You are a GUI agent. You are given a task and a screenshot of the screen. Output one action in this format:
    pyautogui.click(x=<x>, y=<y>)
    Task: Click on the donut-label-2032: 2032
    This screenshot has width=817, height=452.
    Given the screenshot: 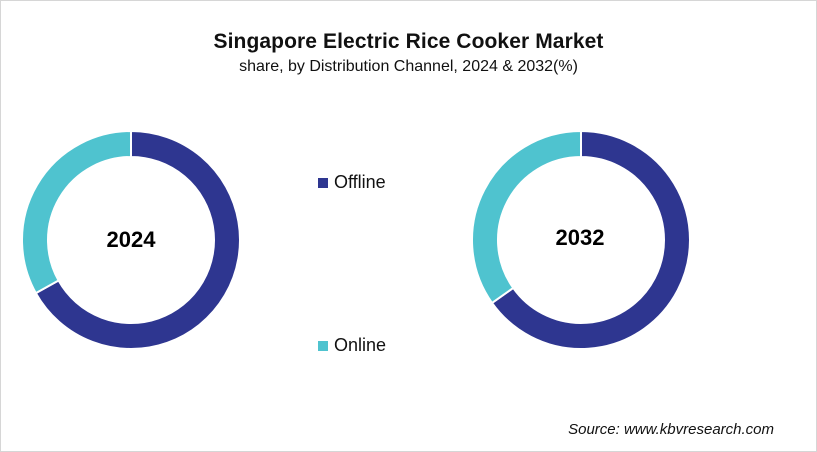 What is the action you would take?
    pyautogui.click(x=580, y=237)
    